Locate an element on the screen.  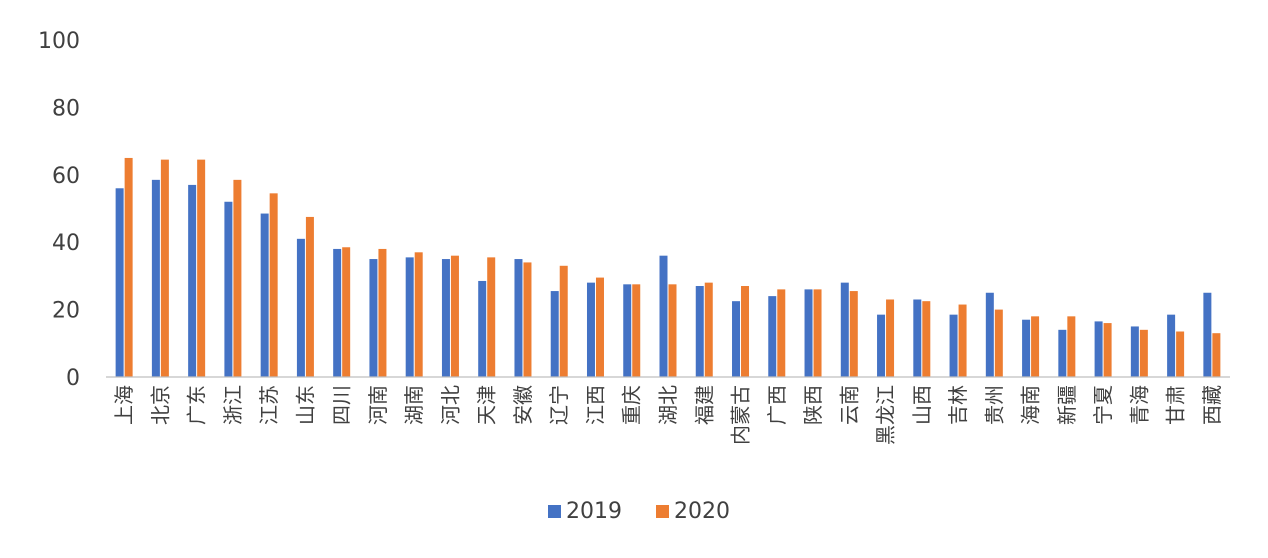
legend-label: 2020 is located at coordinates (702, 511).